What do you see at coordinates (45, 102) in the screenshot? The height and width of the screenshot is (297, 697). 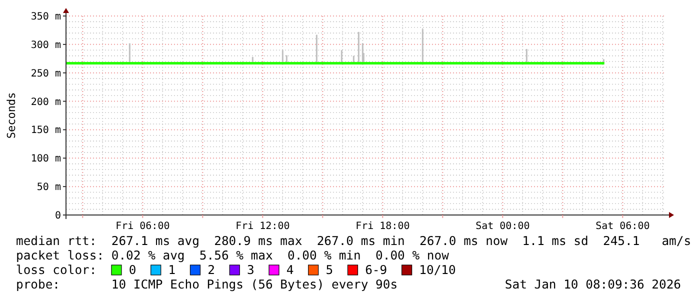 I see `y-tick-label: 200 m` at bounding box center [45, 102].